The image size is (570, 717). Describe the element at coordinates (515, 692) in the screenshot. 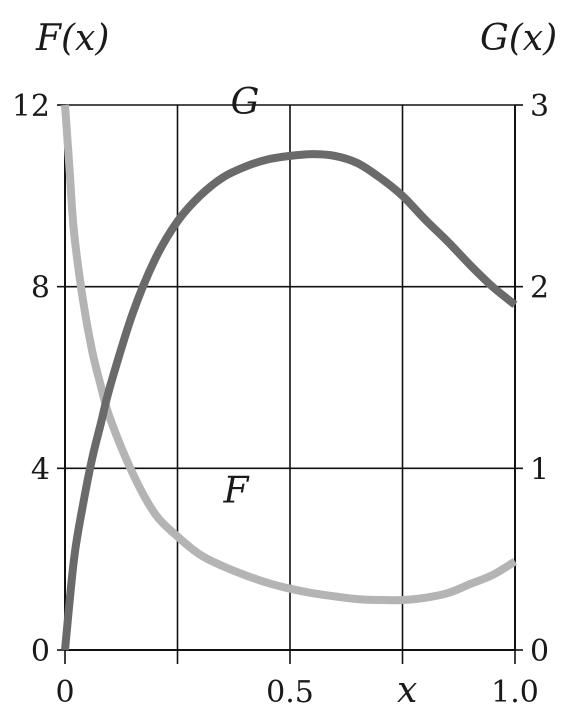

I see `x-tick-label-2: 1.0` at that location.